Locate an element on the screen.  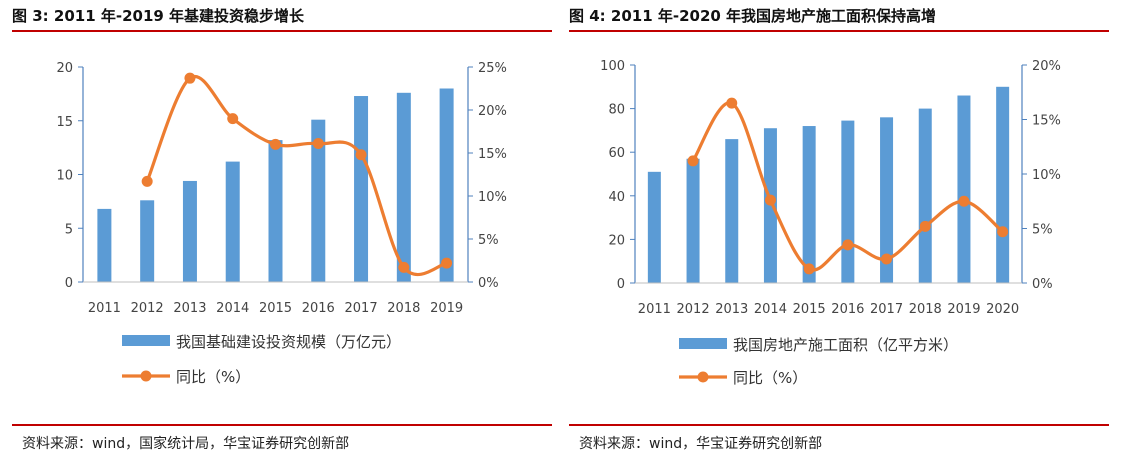
source-note: 资料来源：wind，国家统计局，华宝证券研究创新部 is located at coordinates (186, 444).